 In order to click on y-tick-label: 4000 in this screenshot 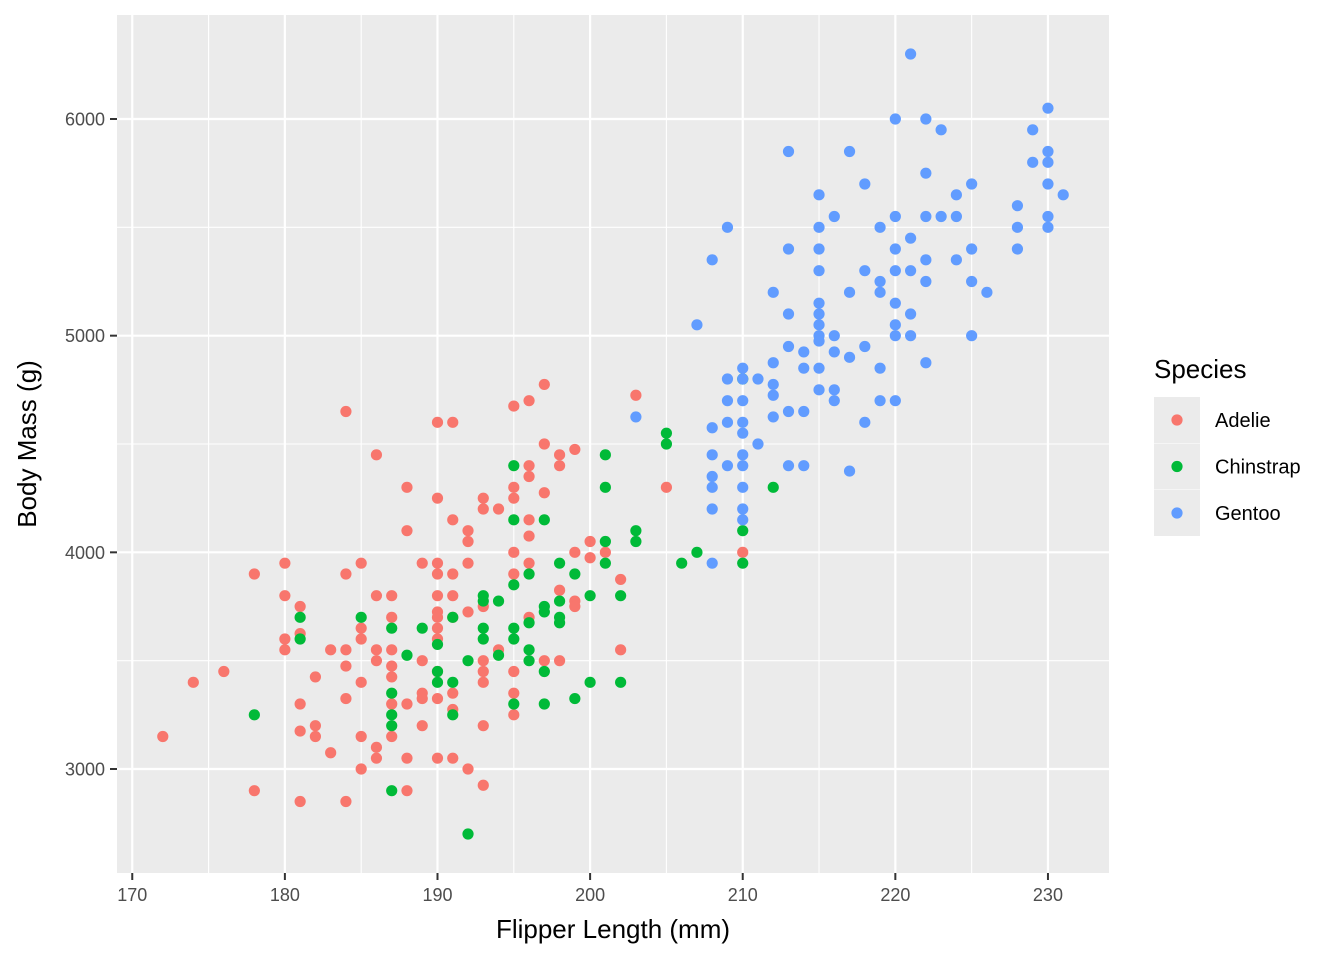, I will do `click(85, 553)`.